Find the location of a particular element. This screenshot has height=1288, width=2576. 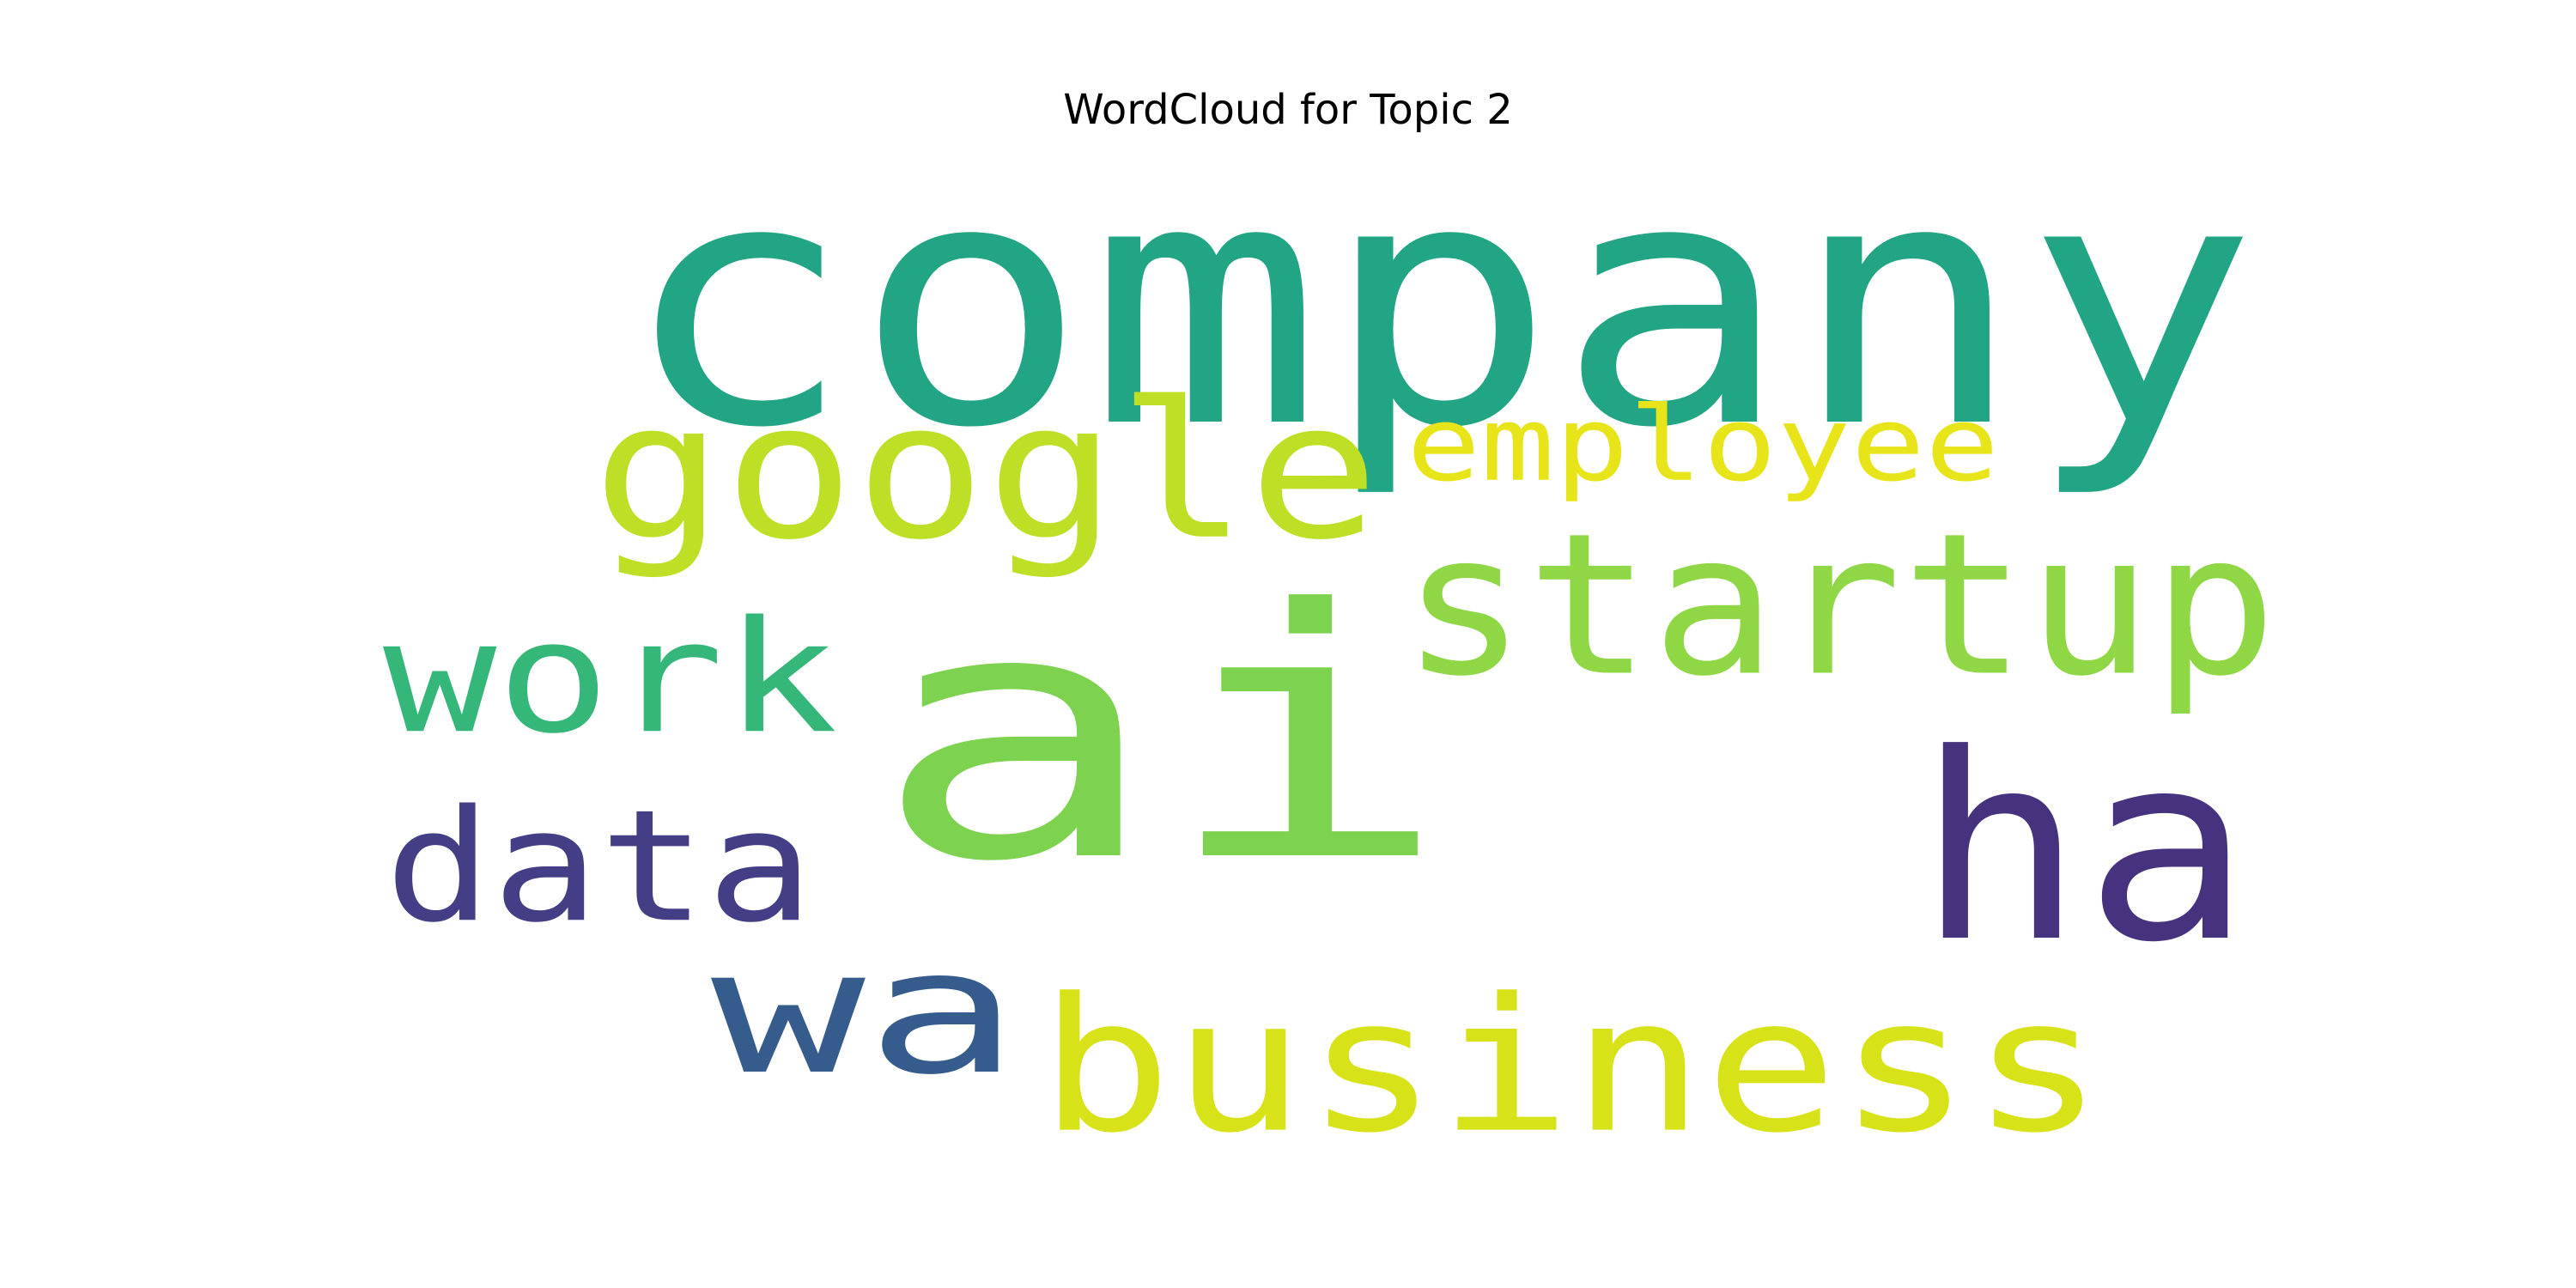

word-wa: wa is located at coordinates (865, 1013).